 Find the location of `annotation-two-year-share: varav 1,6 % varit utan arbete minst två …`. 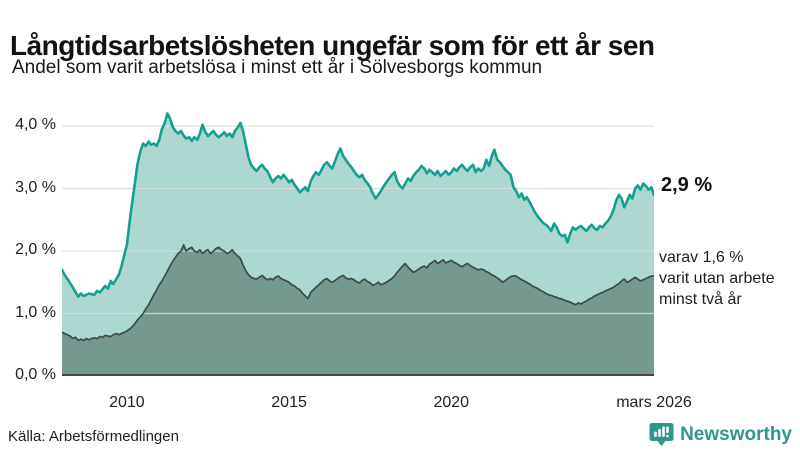

annotation-two-year-share: varav 1,6 % varit utan arbete minst två … is located at coordinates (728, 278).